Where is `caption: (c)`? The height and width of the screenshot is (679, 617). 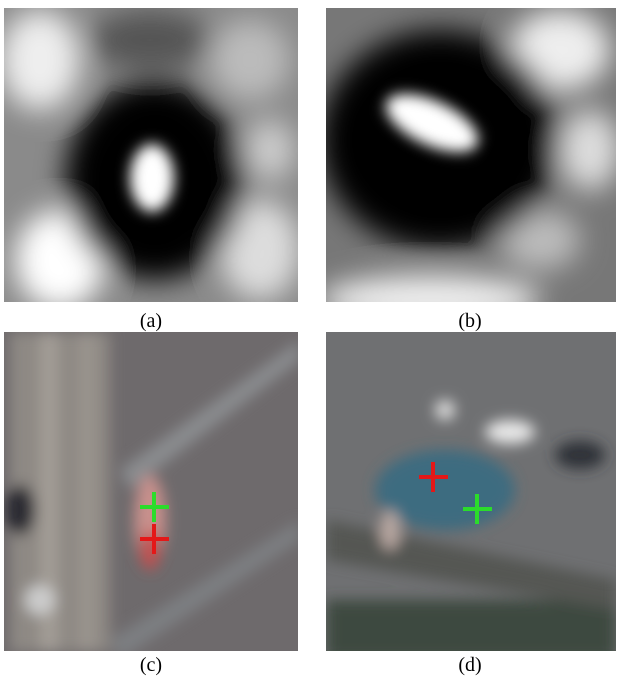
caption: (c) is located at coordinates (151, 665).